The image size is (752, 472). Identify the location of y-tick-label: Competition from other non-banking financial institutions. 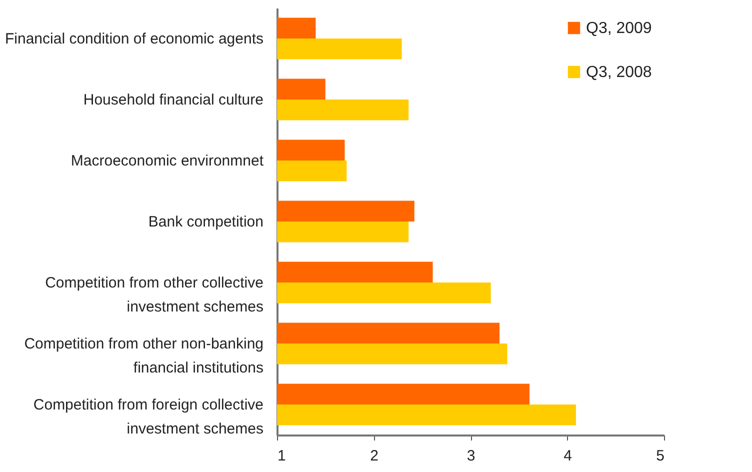
(144, 356).